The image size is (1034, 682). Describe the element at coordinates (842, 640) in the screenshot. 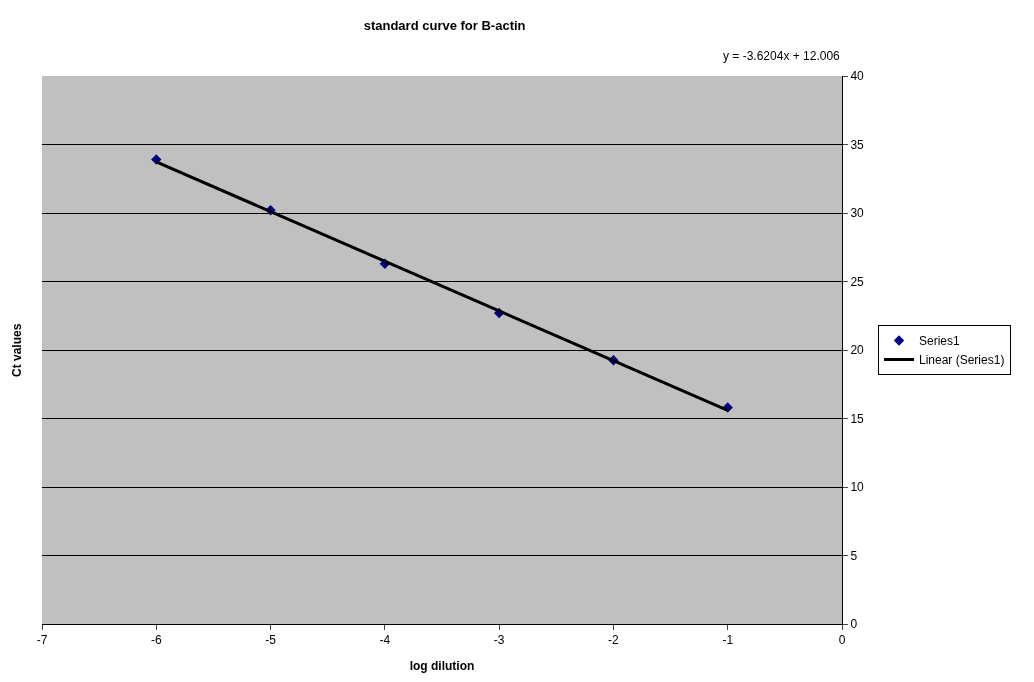

I see `x-tick-label: 0` at that location.